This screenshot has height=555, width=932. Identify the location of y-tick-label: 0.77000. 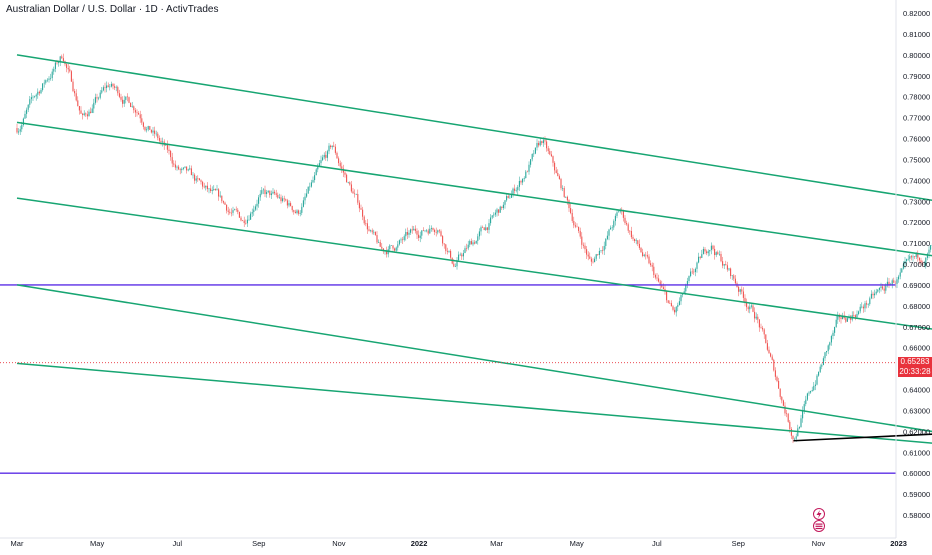
(916, 118).